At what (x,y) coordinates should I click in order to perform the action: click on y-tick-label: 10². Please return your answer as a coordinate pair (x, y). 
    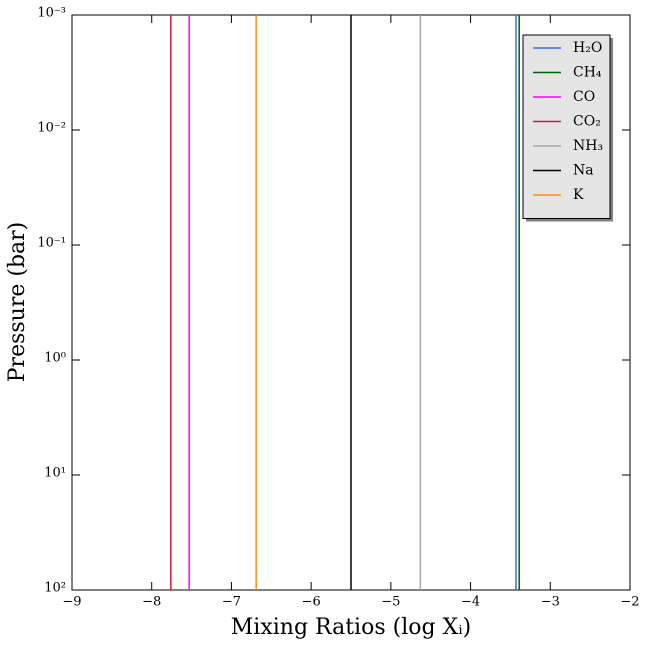
    Looking at the image, I should click on (55, 588).